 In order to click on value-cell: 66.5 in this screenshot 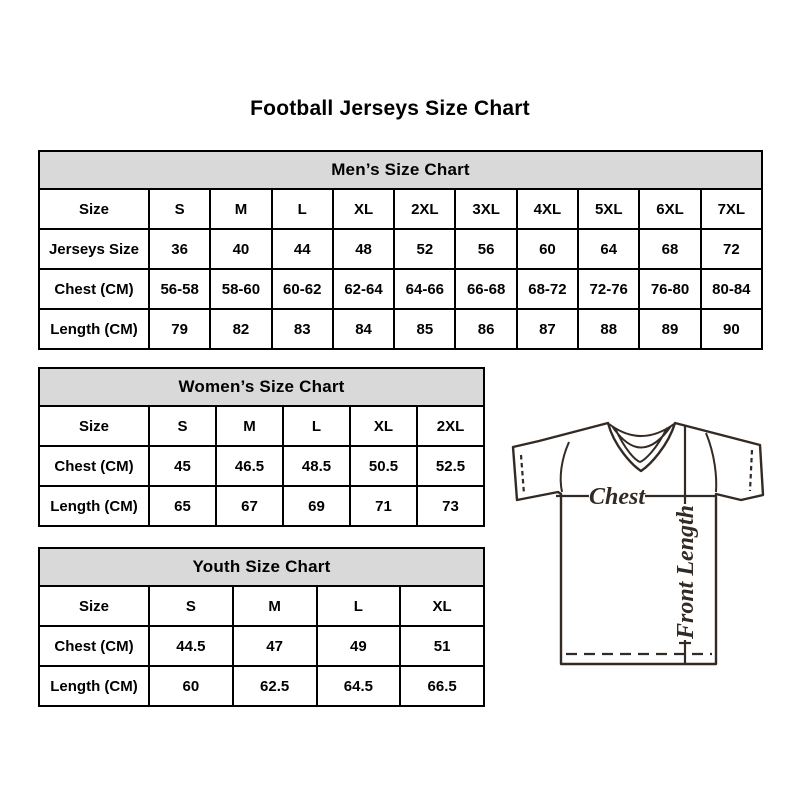, I will do `click(442, 686)`.